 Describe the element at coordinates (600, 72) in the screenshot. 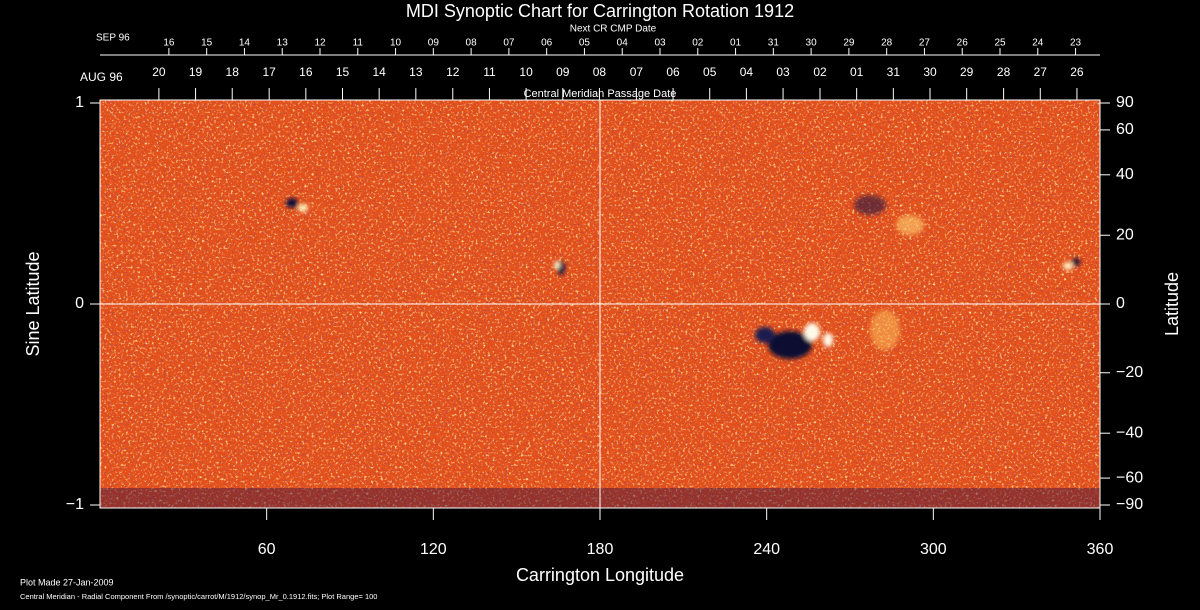

I see `top-axis-tick-label: 08` at that location.